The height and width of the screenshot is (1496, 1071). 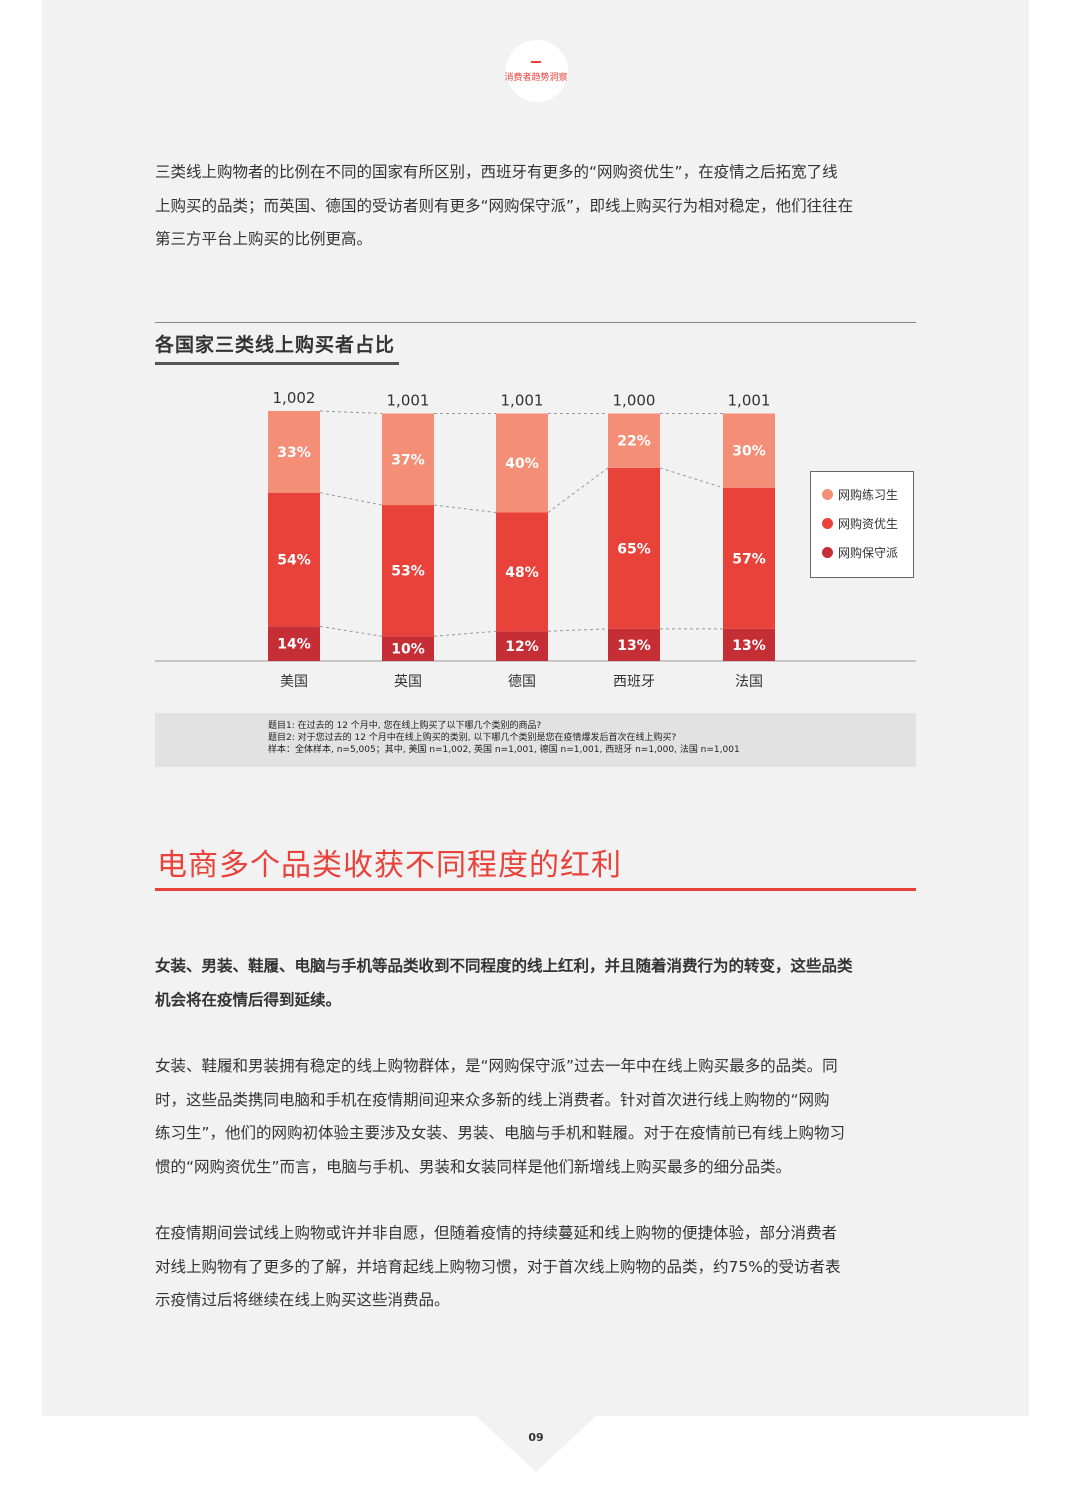 What do you see at coordinates (634, 400) in the screenshot?
I see `sample-size-label: 1,000` at bounding box center [634, 400].